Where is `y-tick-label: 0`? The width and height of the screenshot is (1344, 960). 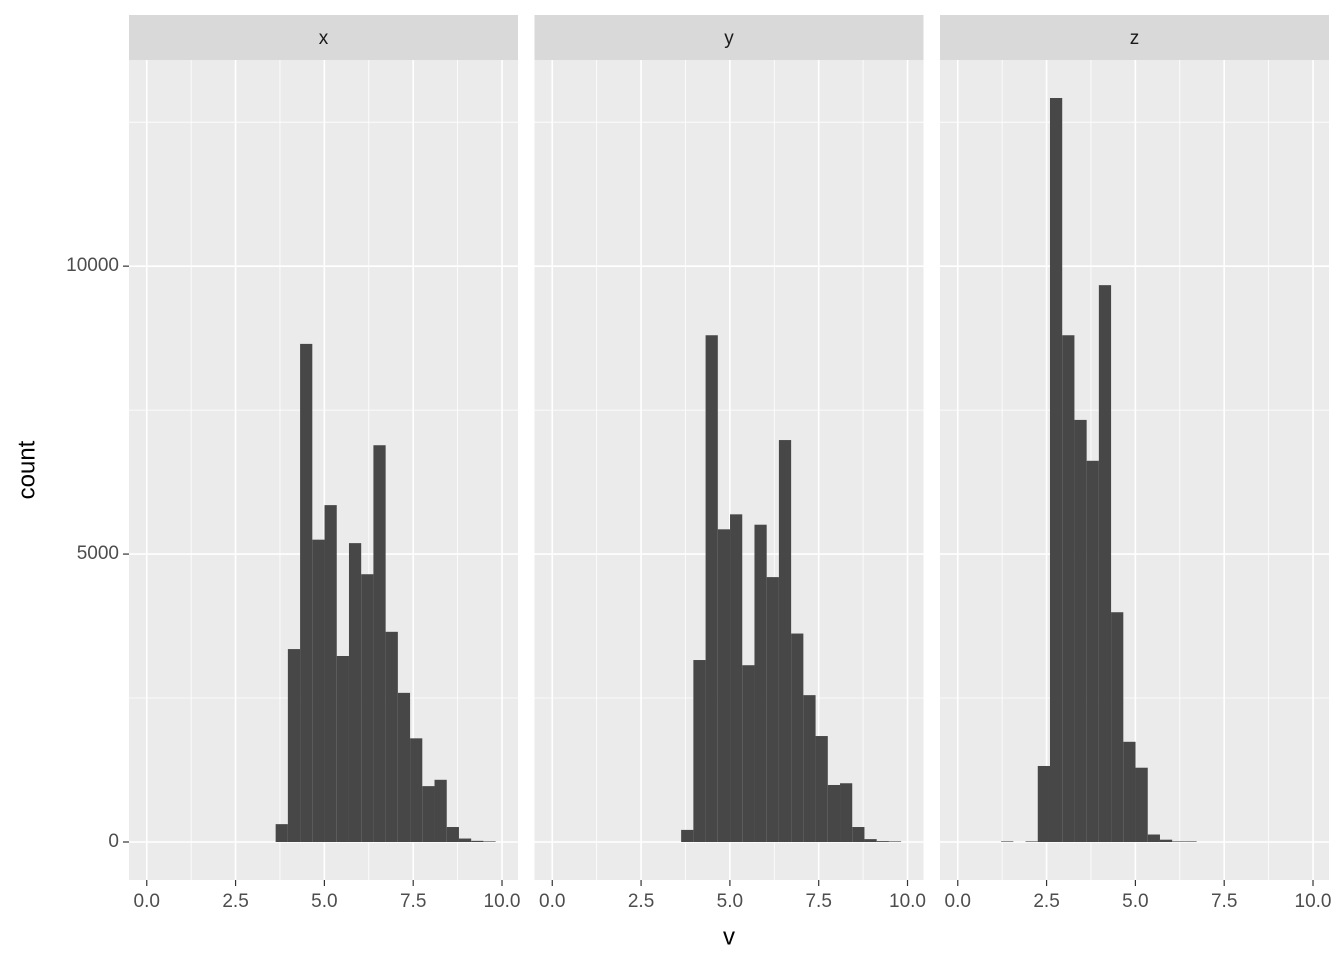
y-tick-label: 0 is located at coordinates (113, 841).